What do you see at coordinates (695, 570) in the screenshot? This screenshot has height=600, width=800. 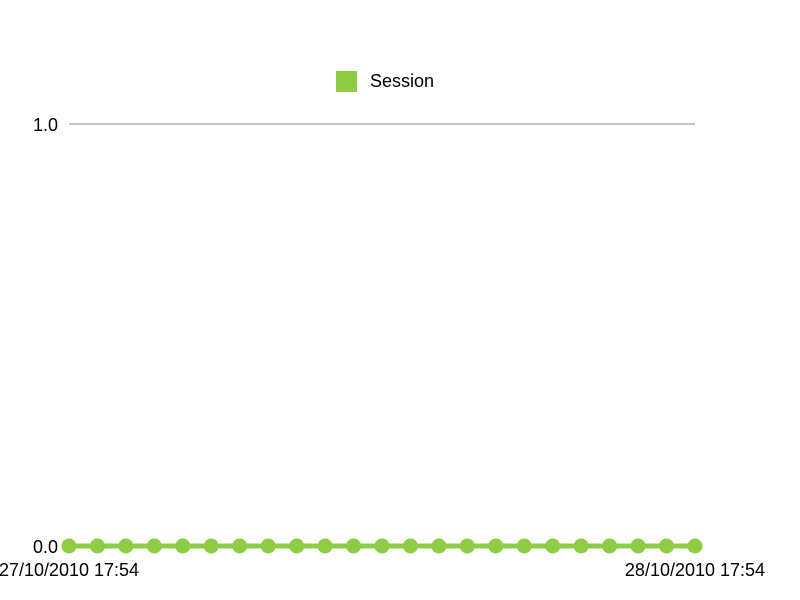 I see `x-tick-label-end: 28/10/2010 17:54` at bounding box center [695, 570].